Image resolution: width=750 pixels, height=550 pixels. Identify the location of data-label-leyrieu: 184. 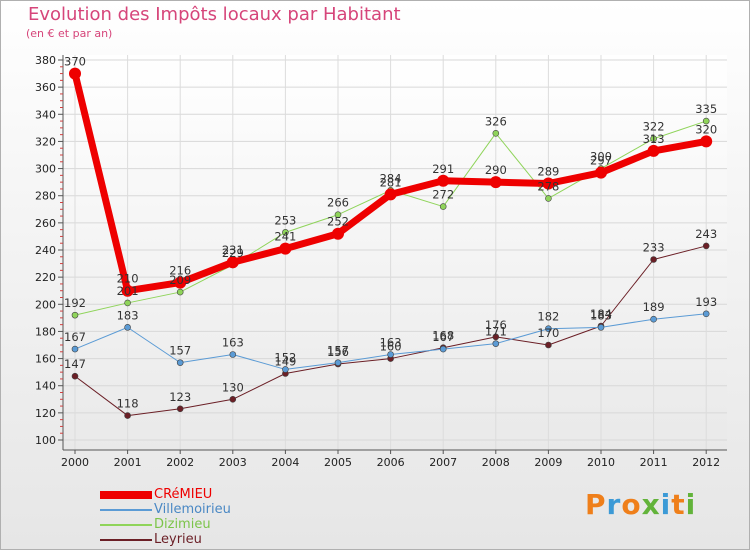
(601, 314).